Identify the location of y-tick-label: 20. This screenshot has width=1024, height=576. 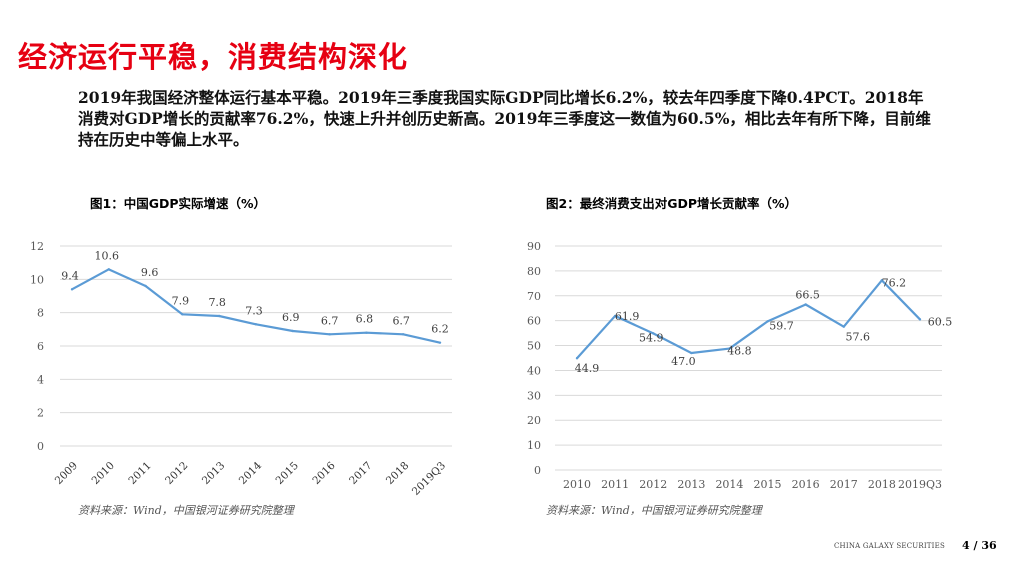
(534, 420).